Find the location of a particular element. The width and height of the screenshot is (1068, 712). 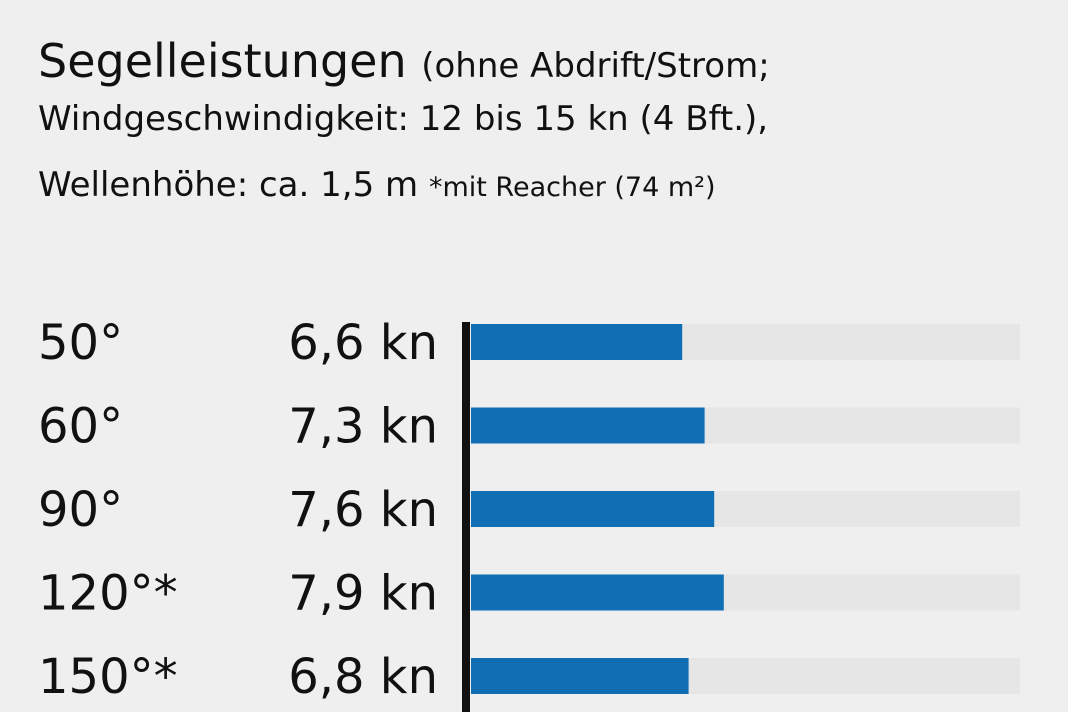

title-line-1: Segelleistungen (ohne Abdrift/Strom; is located at coordinates (543, 68).